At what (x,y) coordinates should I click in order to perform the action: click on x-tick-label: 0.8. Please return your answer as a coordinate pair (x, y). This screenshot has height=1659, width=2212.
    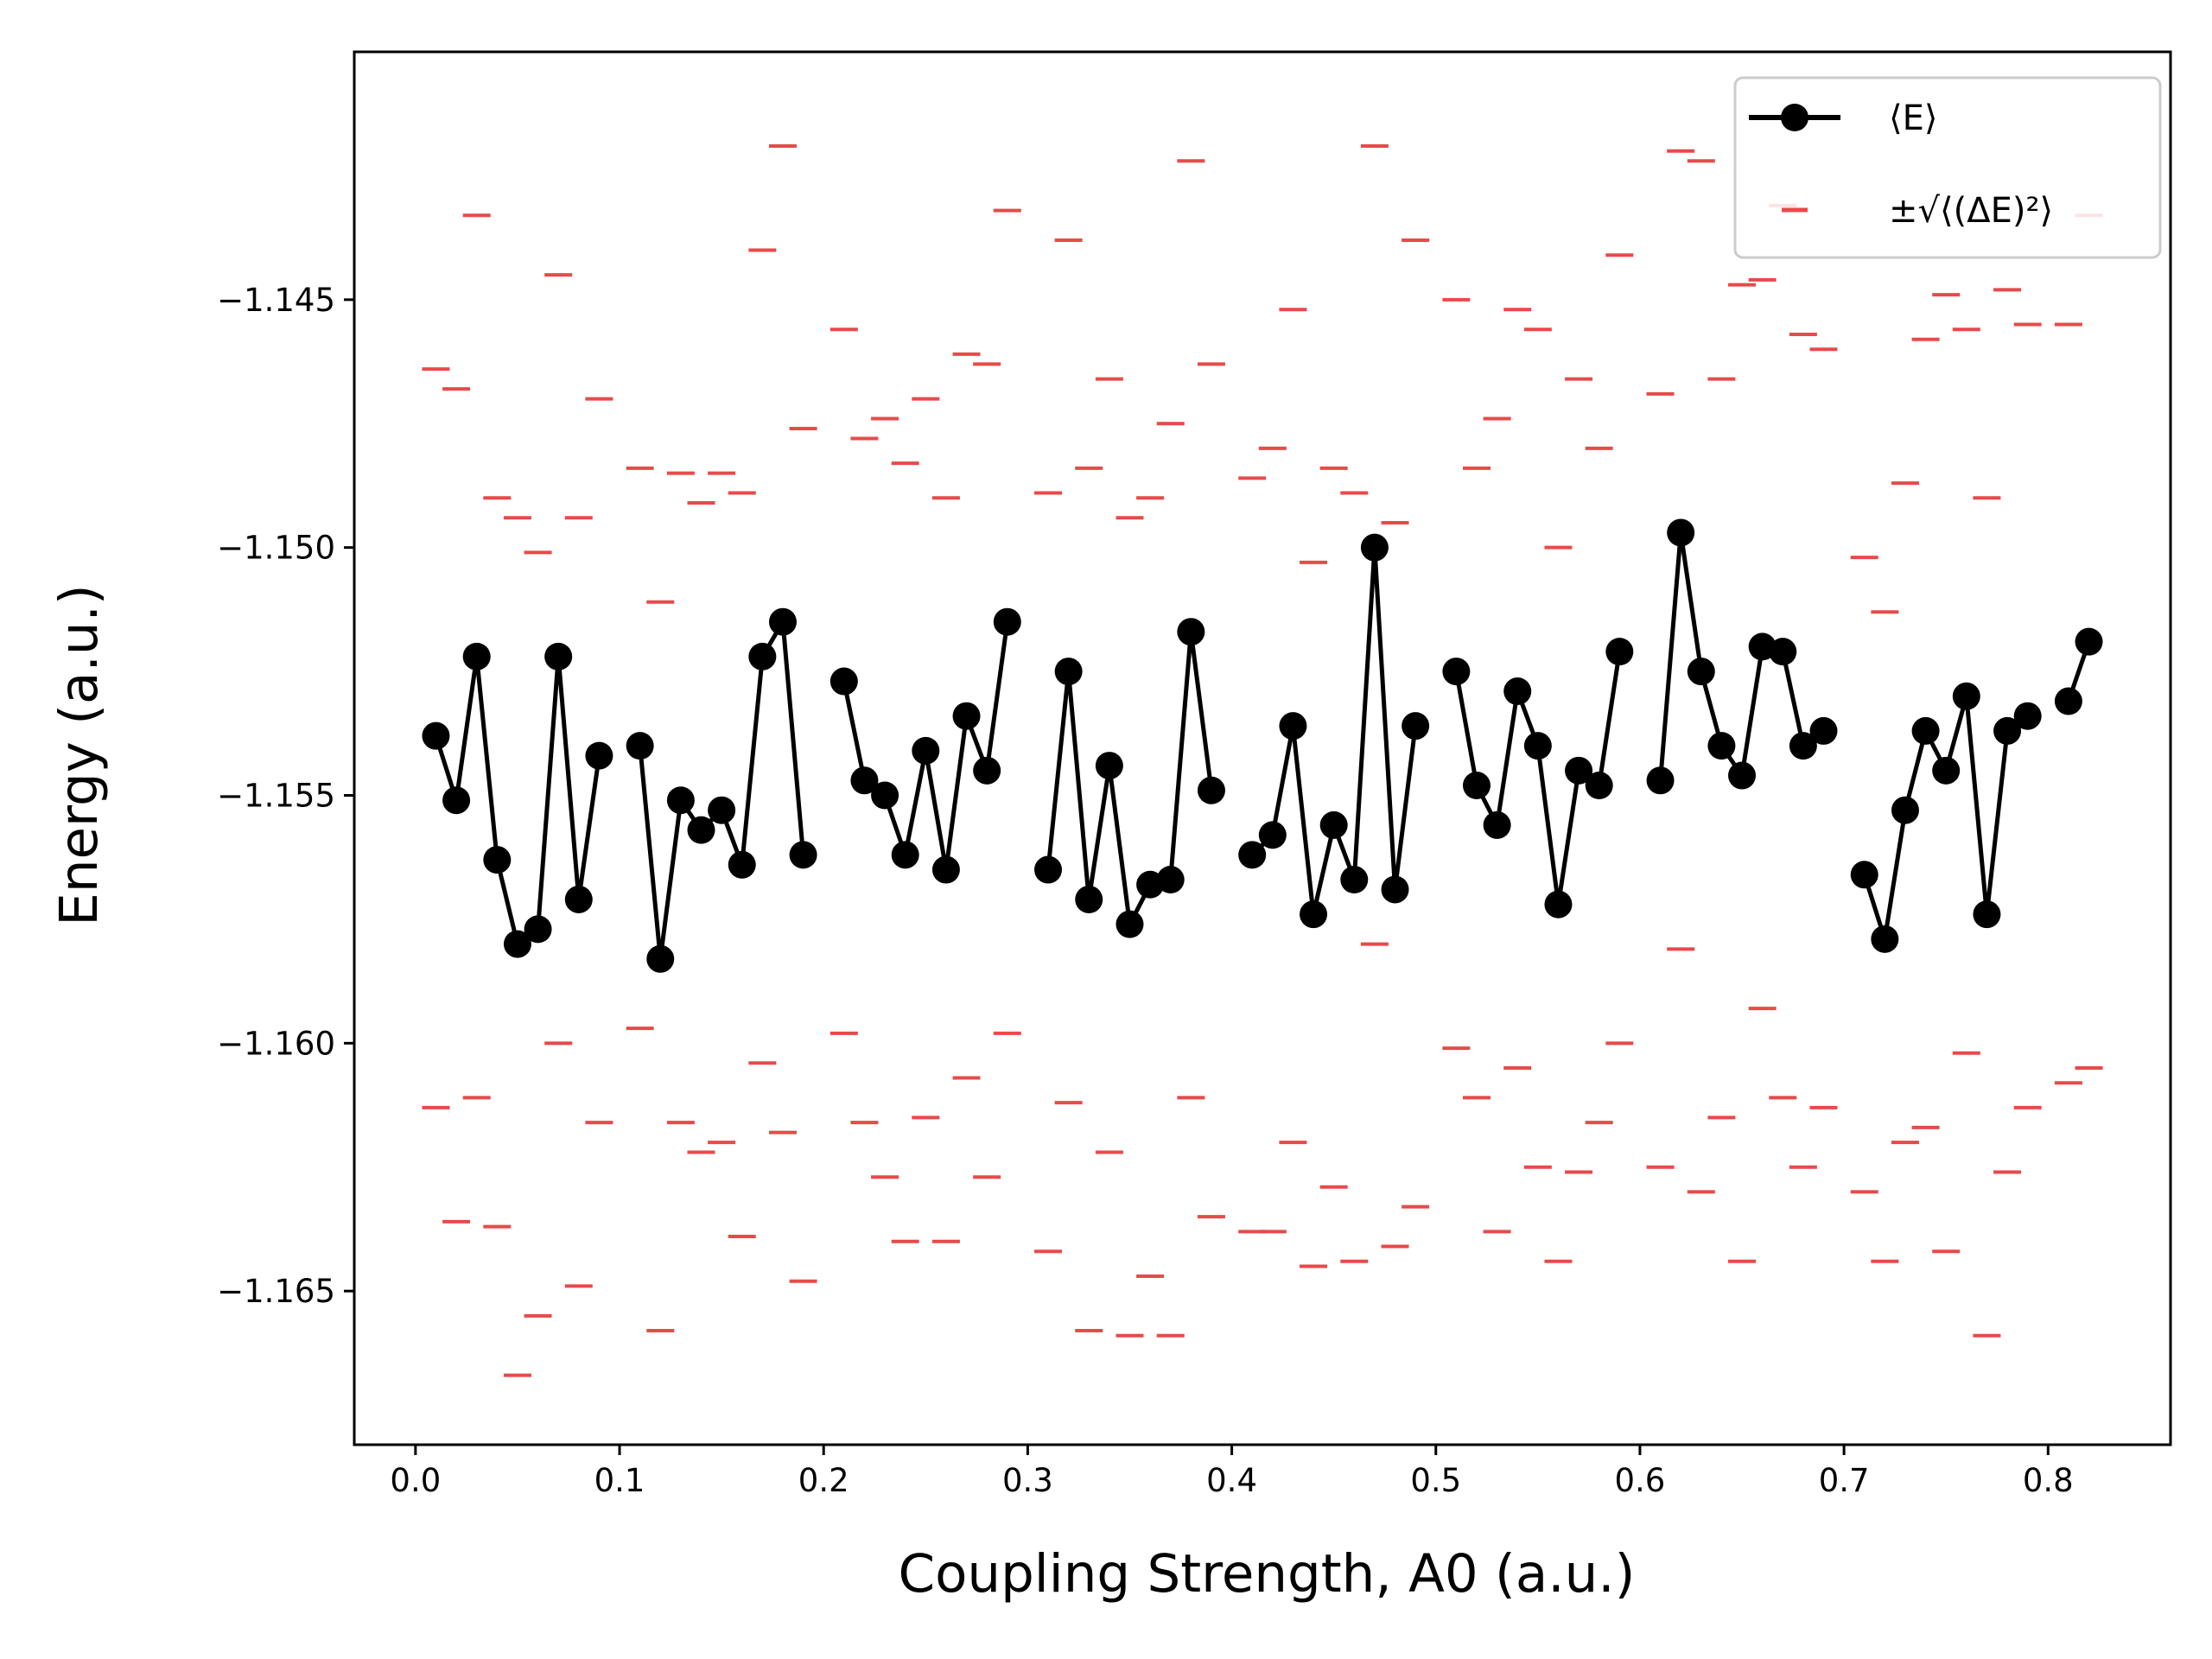
    Looking at the image, I should click on (2048, 1480).